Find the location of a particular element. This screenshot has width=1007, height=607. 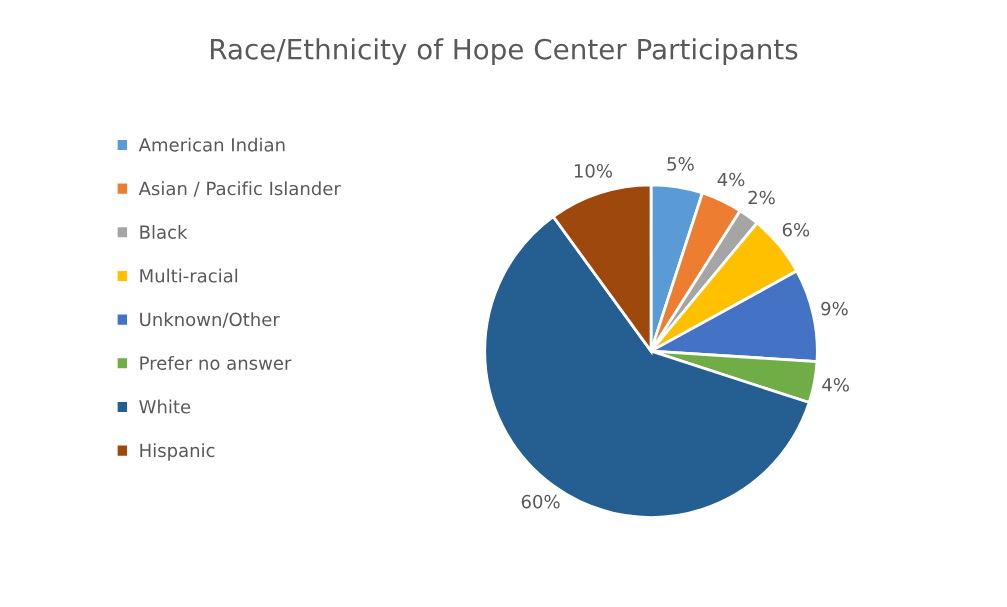

data-label: 60% is located at coordinates (540, 501).